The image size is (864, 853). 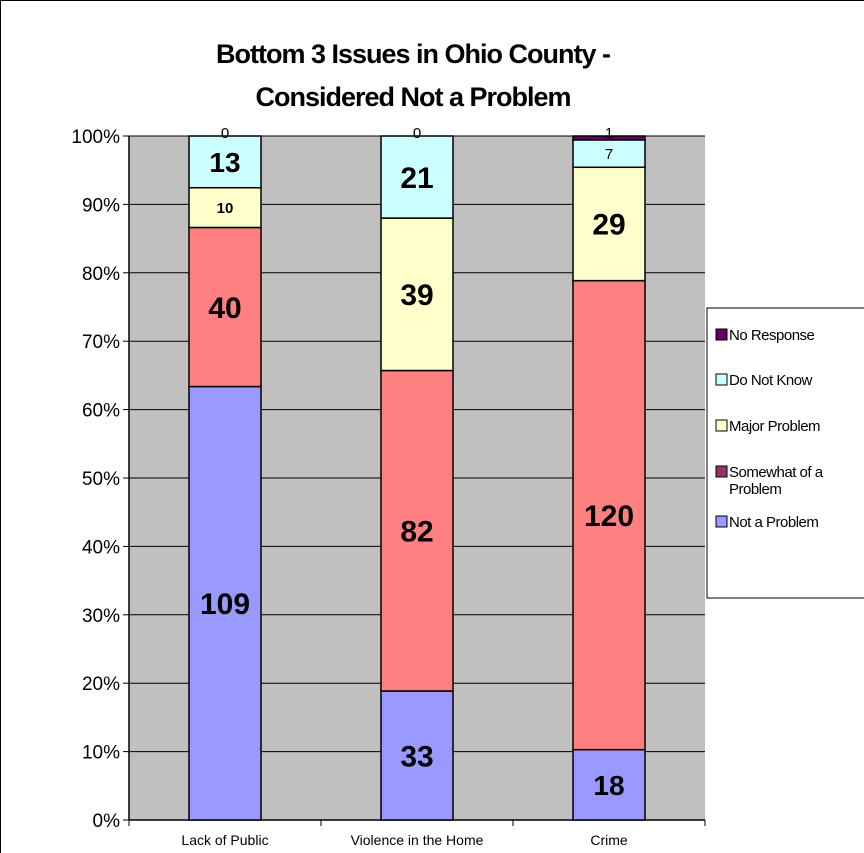 I want to click on chart-title-line-2: Considered Not a Problem, so click(x=412, y=97).